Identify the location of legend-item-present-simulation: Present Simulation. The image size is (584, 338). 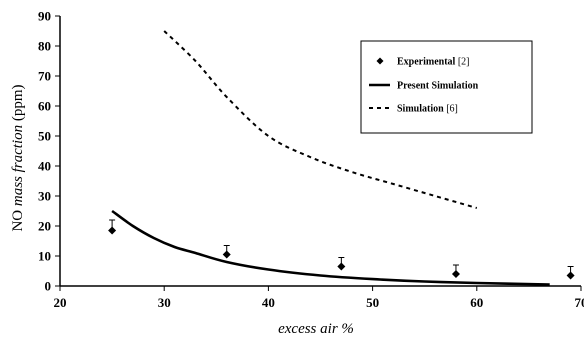
(424, 86).